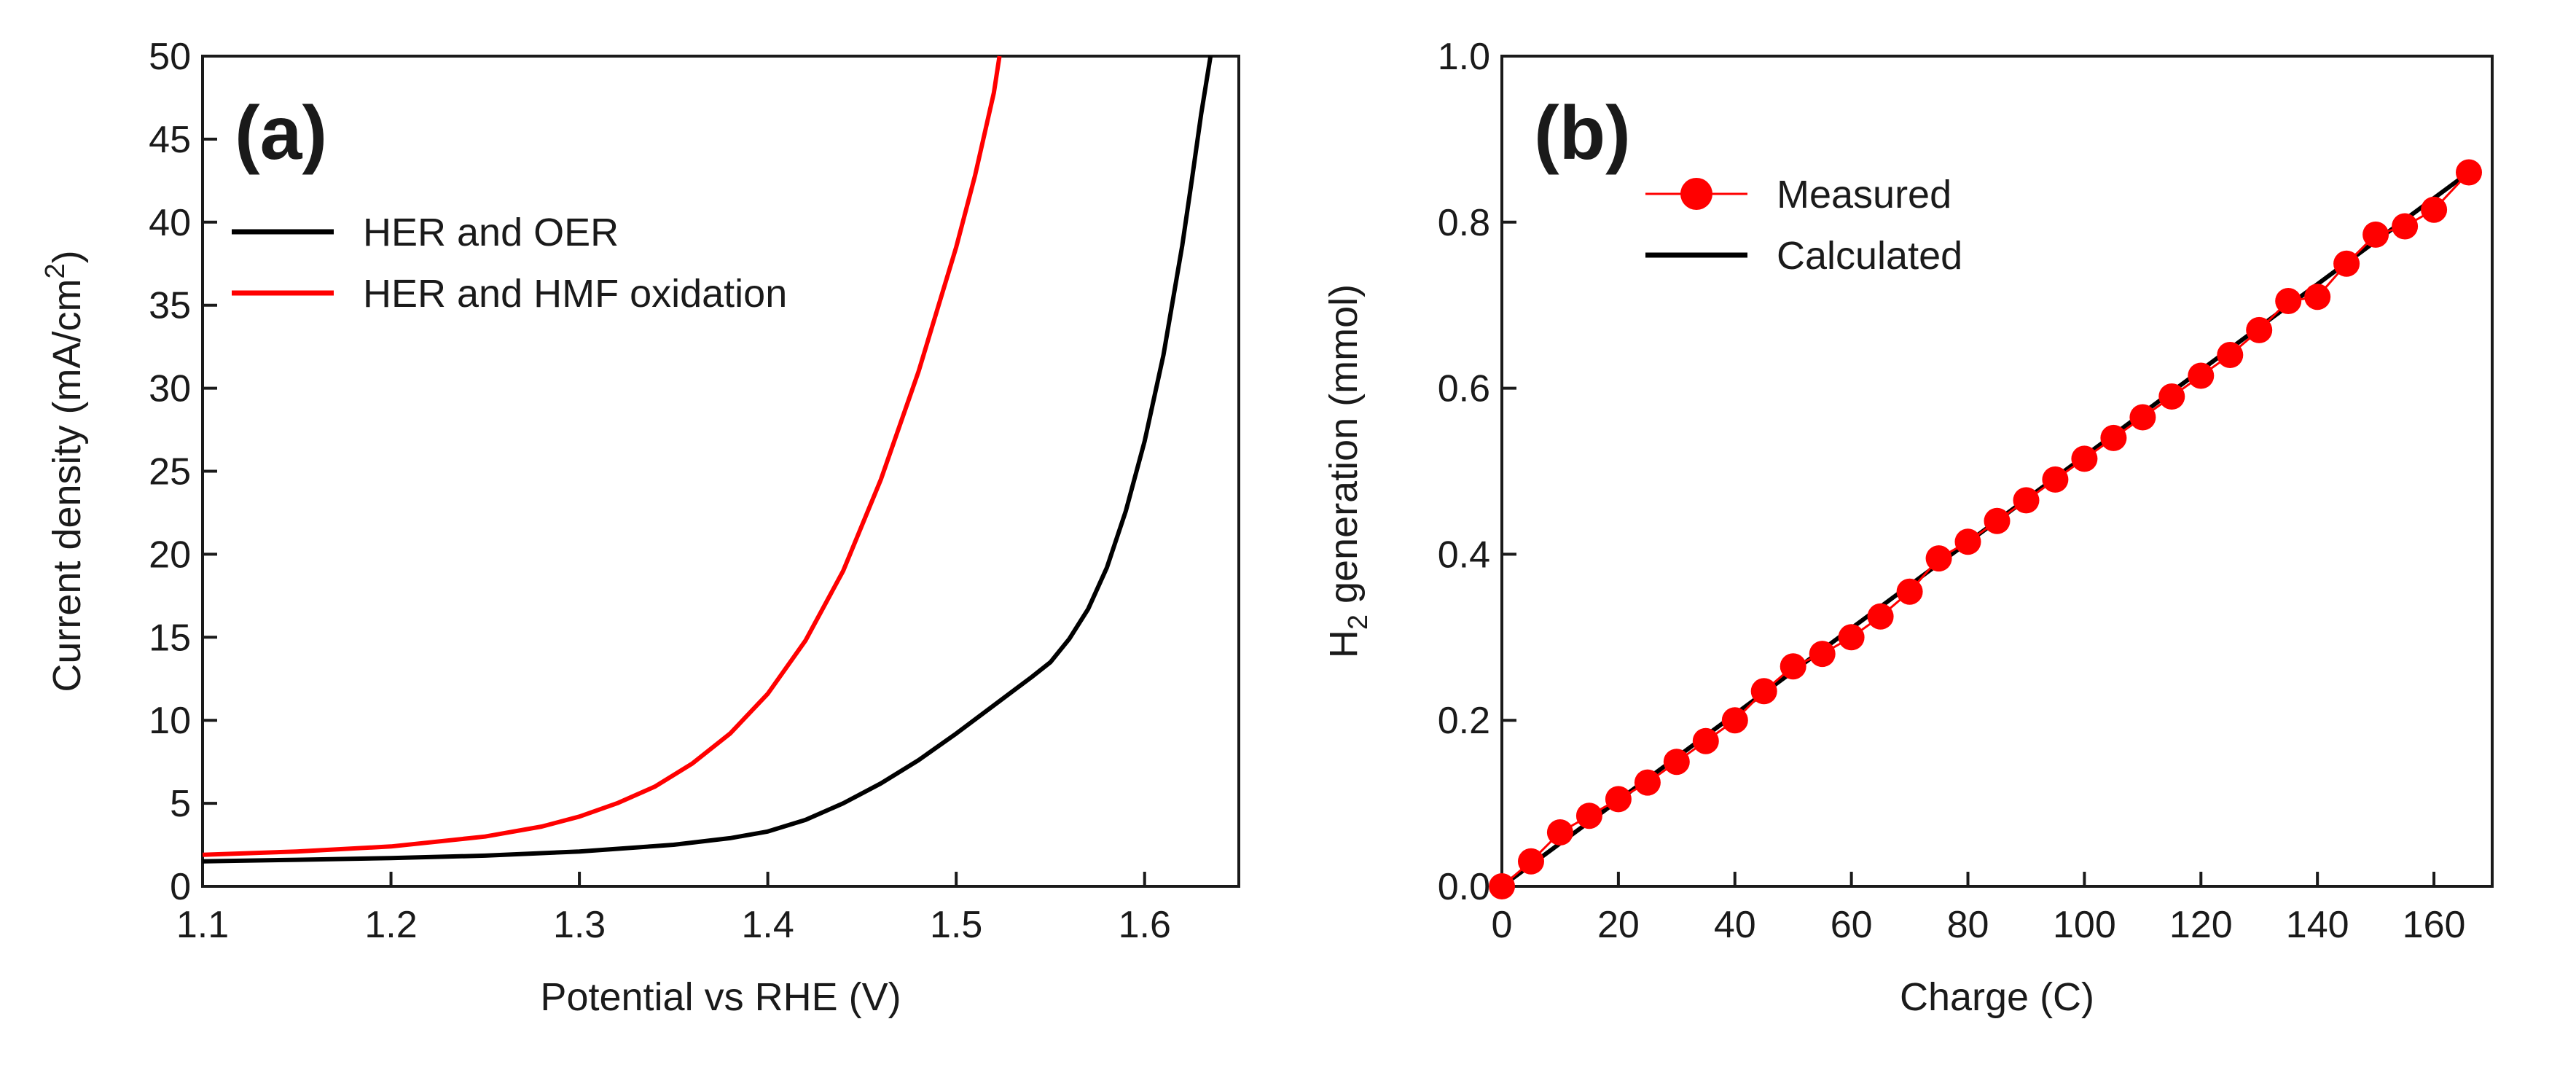 Image resolution: width=2576 pixels, height=1070 pixels. What do you see at coordinates (170, 472) in the screenshot?
I see `y-tick-label: 25` at bounding box center [170, 472].